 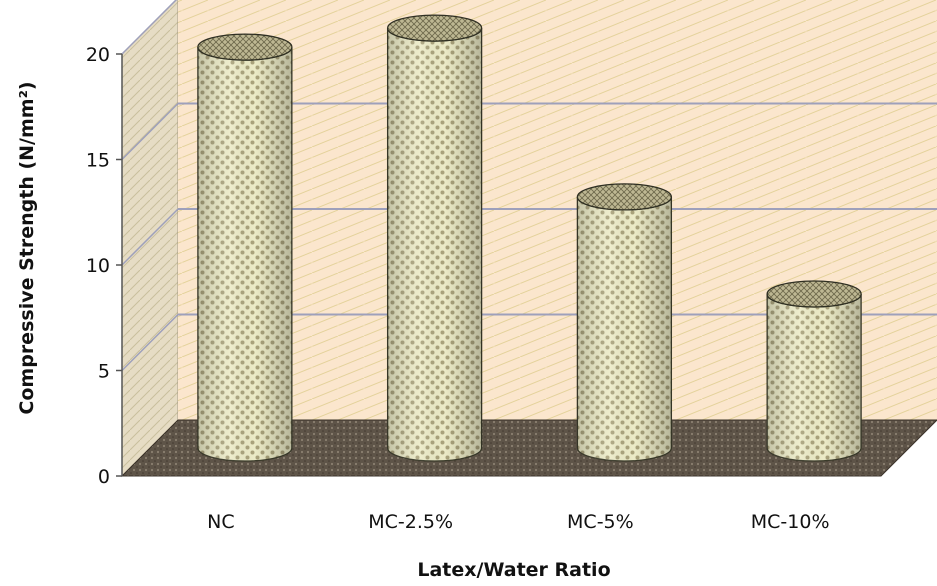 What do you see at coordinates (220, 522) in the screenshot?
I see `x-tick-label: NC` at bounding box center [220, 522].